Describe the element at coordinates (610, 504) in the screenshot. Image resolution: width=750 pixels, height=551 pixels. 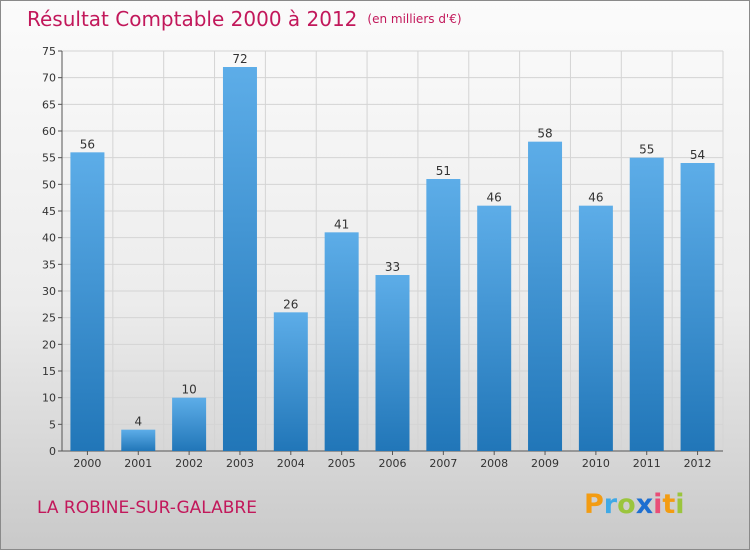
I see `logo-letter: r` at that location.